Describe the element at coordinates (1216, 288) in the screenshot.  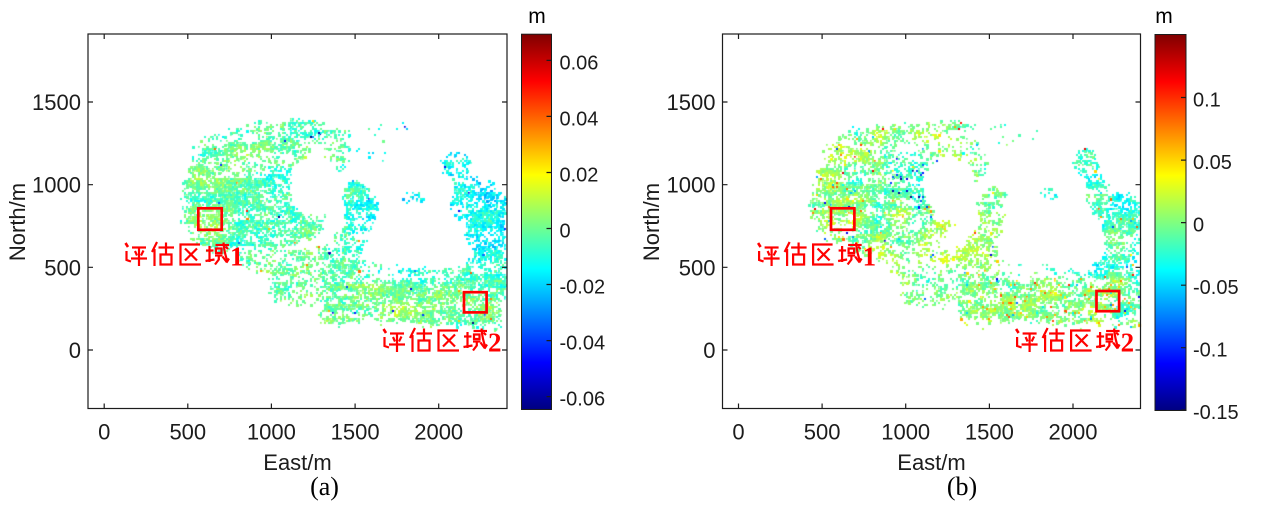
I see `svg-text: -0.05` at that location.